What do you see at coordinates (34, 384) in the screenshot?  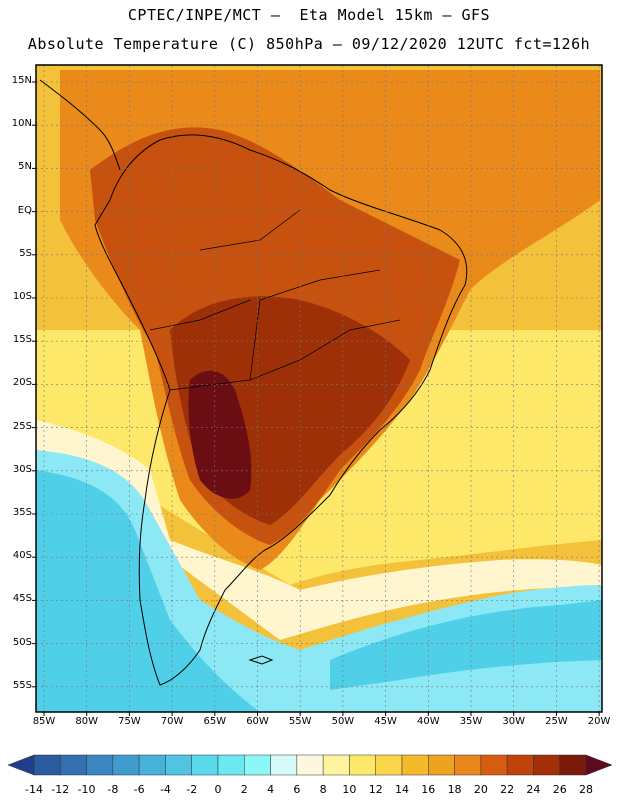 I see `latitude-ticks` at bounding box center [34, 384].